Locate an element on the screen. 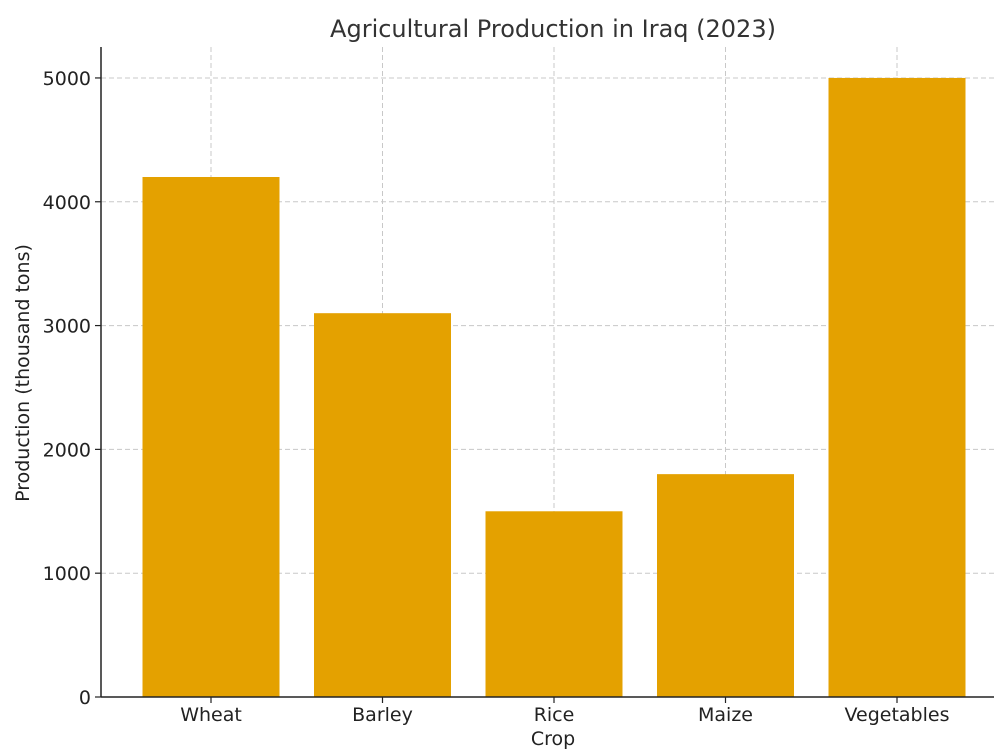 The width and height of the screenshot is (994, 749). x-axis-label: Crop is located at coordinates (553, 738).